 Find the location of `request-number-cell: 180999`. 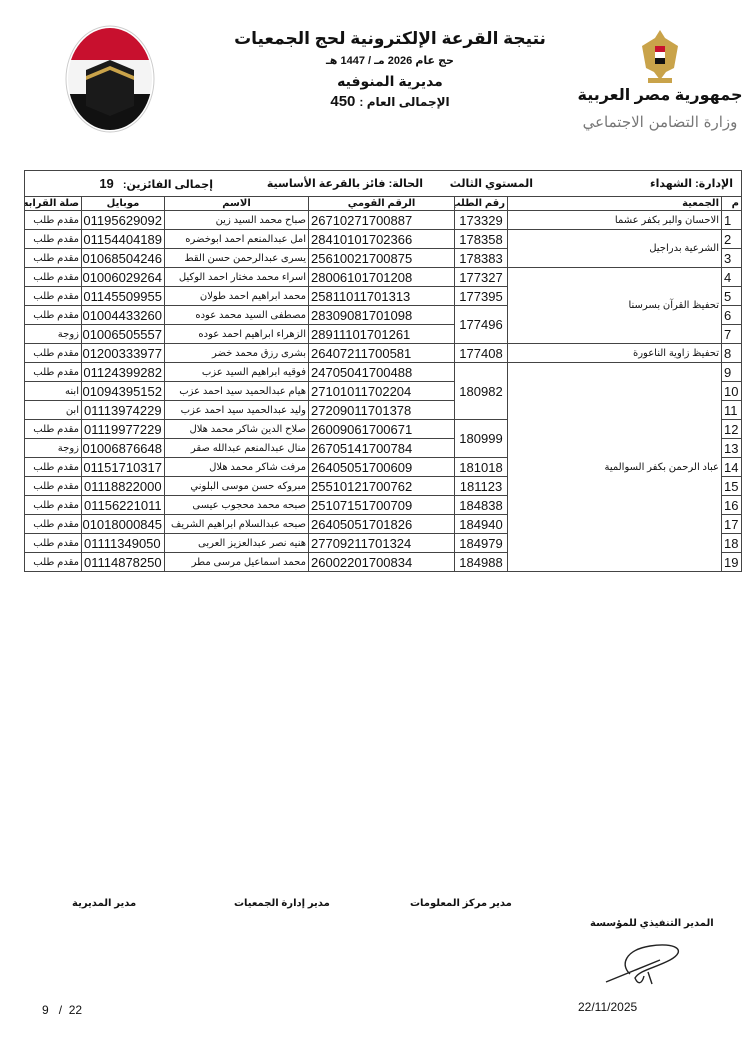

request-number-cell: 180999 is located at coordinates (481, 438).